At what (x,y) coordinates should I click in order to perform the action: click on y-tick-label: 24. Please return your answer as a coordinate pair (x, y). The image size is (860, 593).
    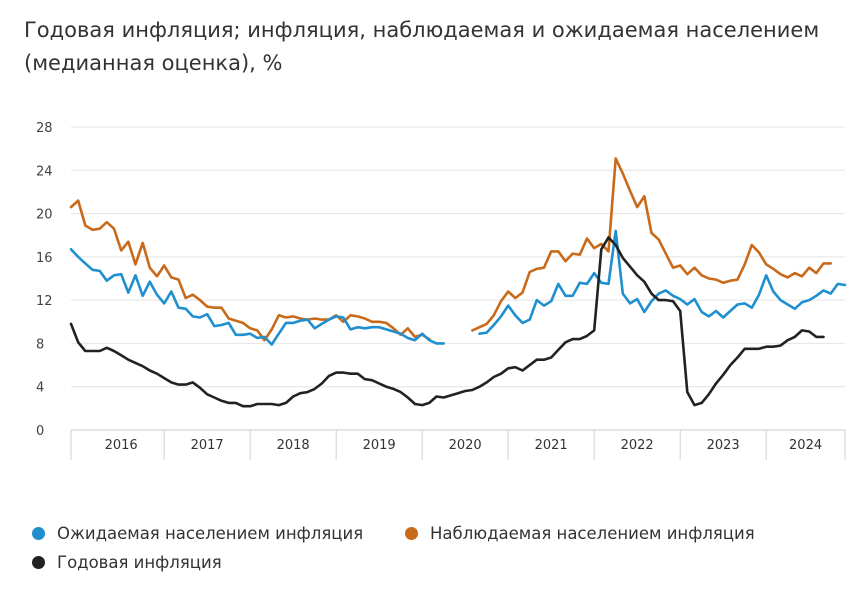
    Looking at the image, I should click on (44, 171).